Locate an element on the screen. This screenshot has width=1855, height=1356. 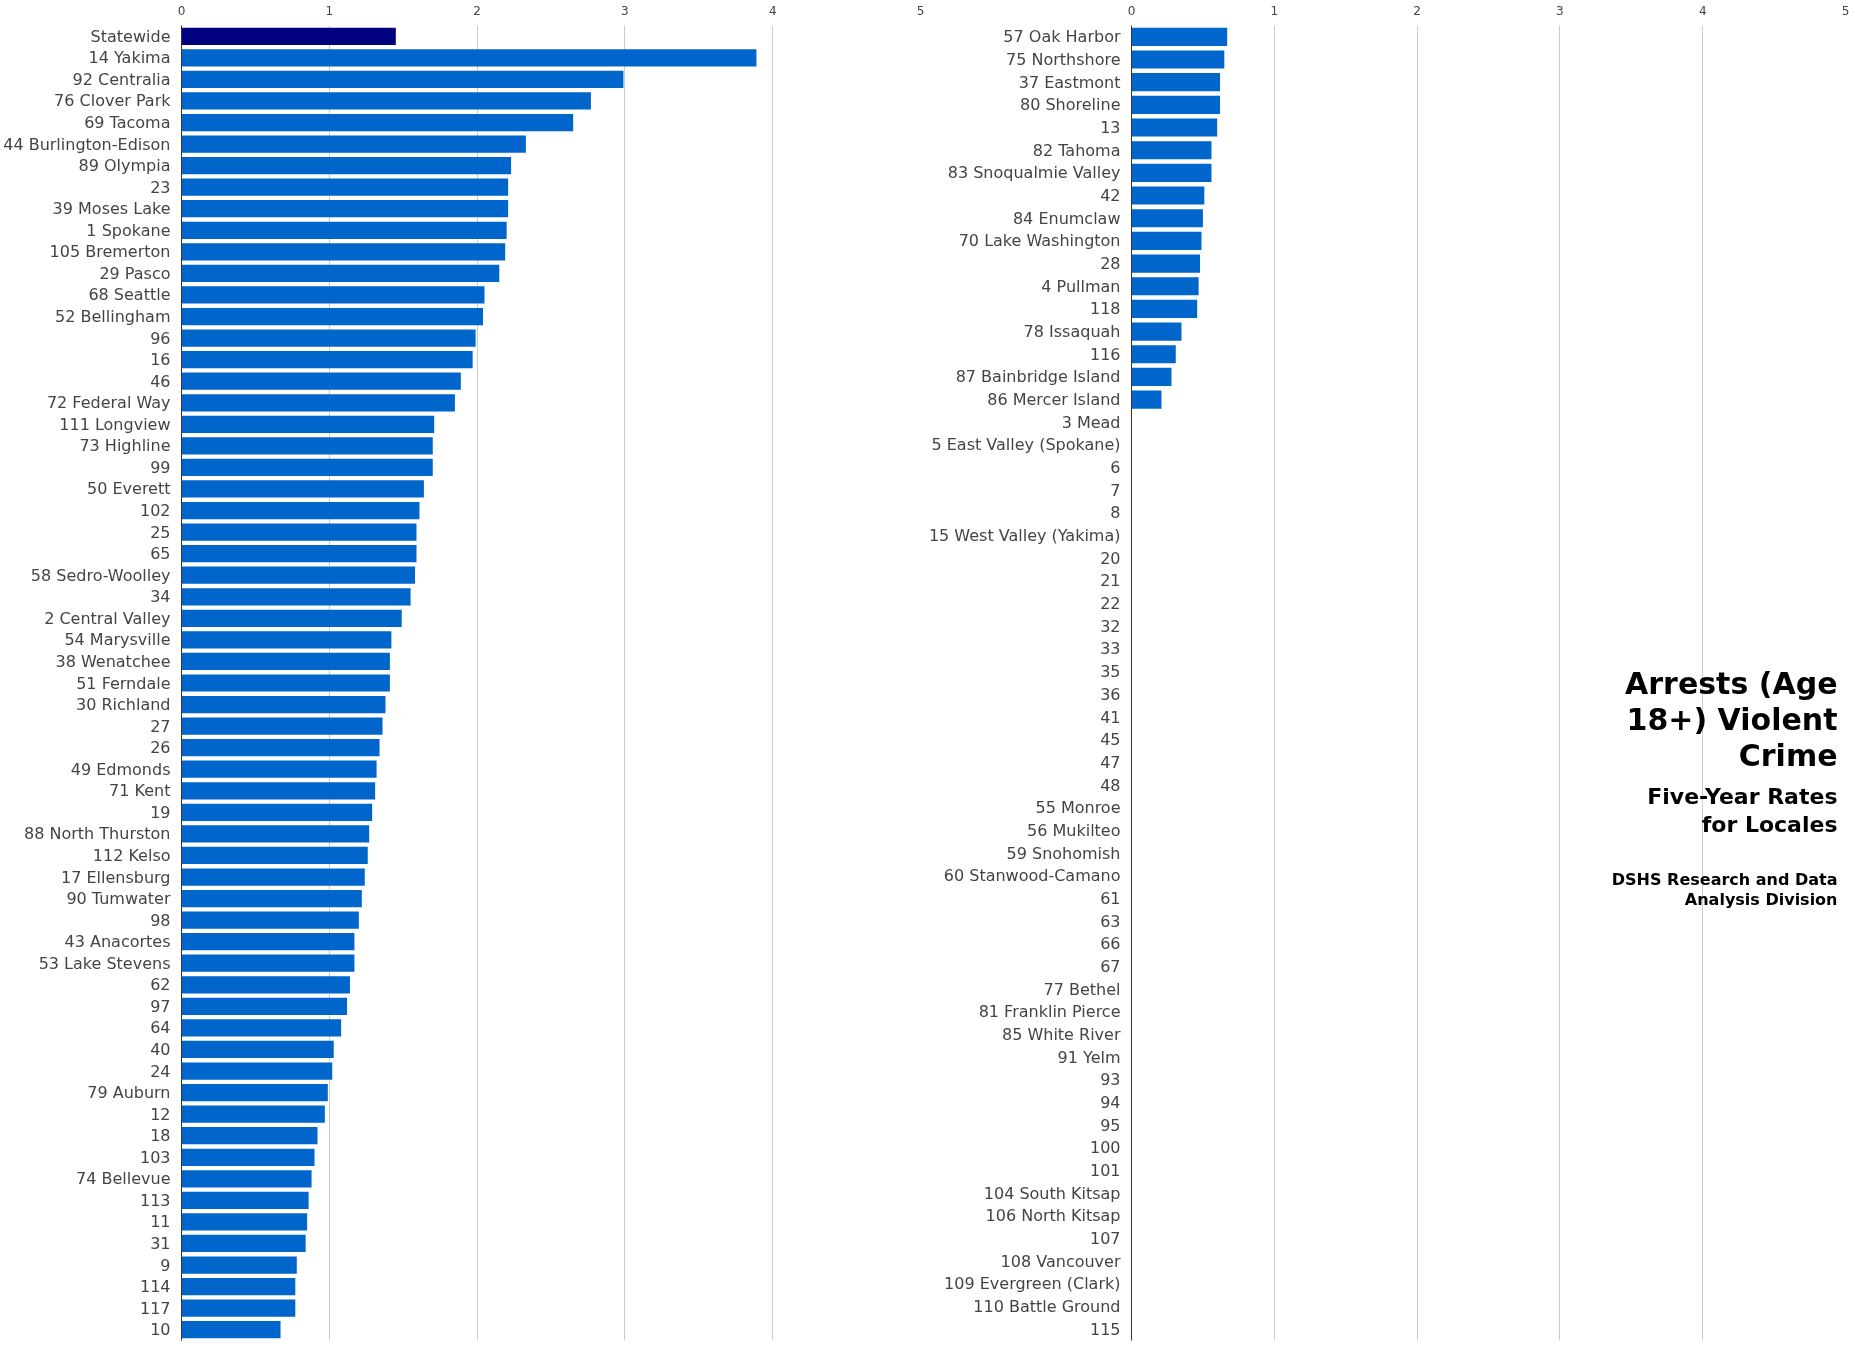
y-tick-label: 50 Everett is located at coordinates (129, 489).